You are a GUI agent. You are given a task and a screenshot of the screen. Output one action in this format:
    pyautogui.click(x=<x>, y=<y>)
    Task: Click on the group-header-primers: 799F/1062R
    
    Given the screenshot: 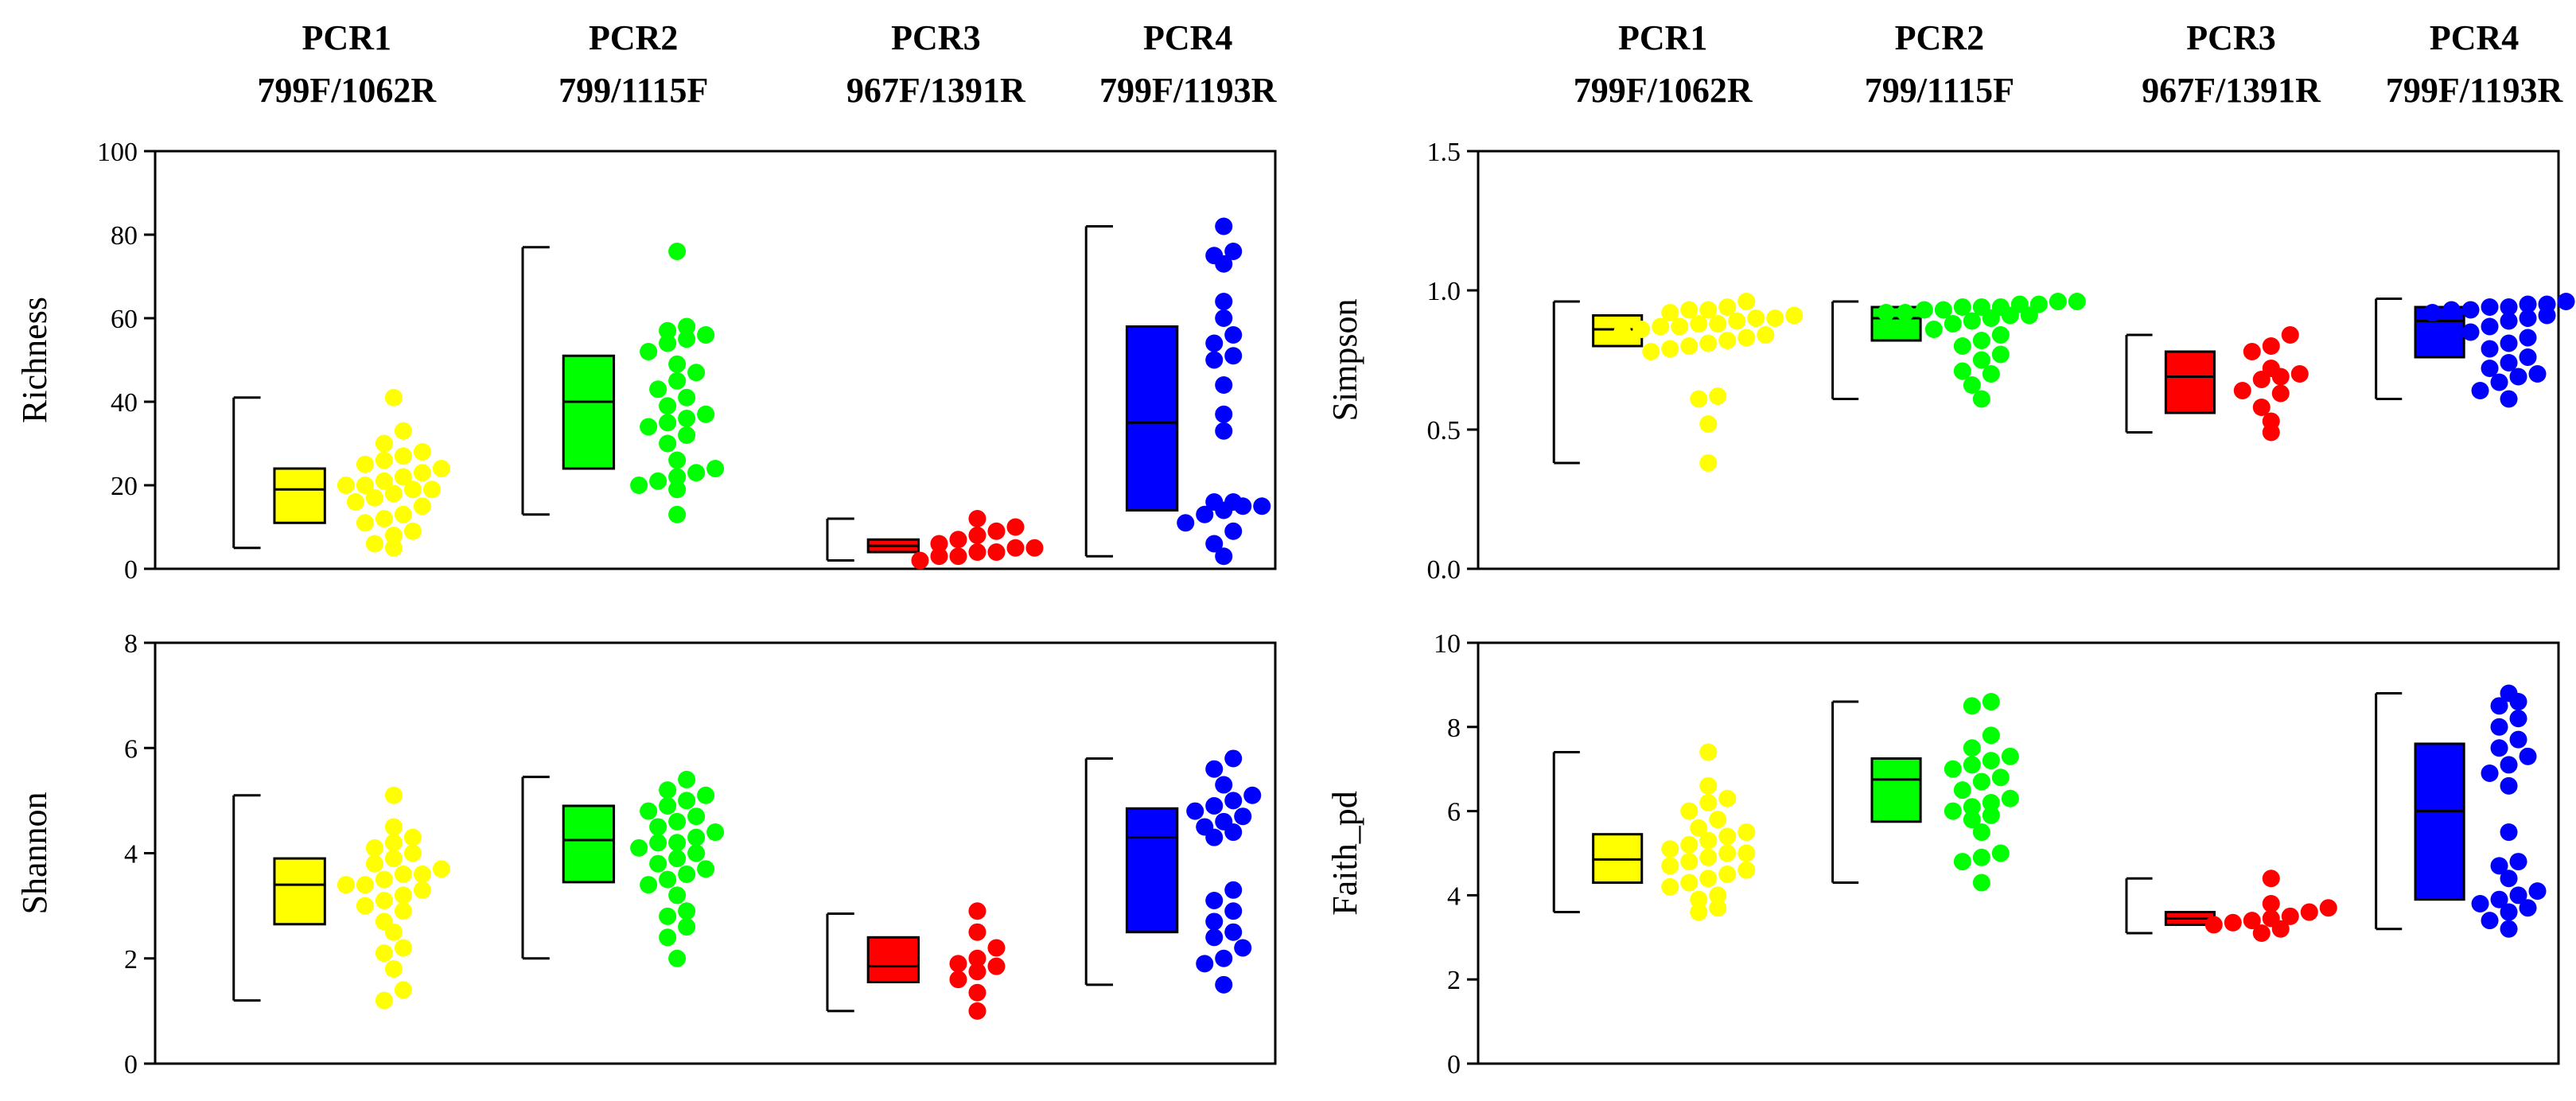 What is the action you would take?
    pyautogui.click(x=347, y=90)
    